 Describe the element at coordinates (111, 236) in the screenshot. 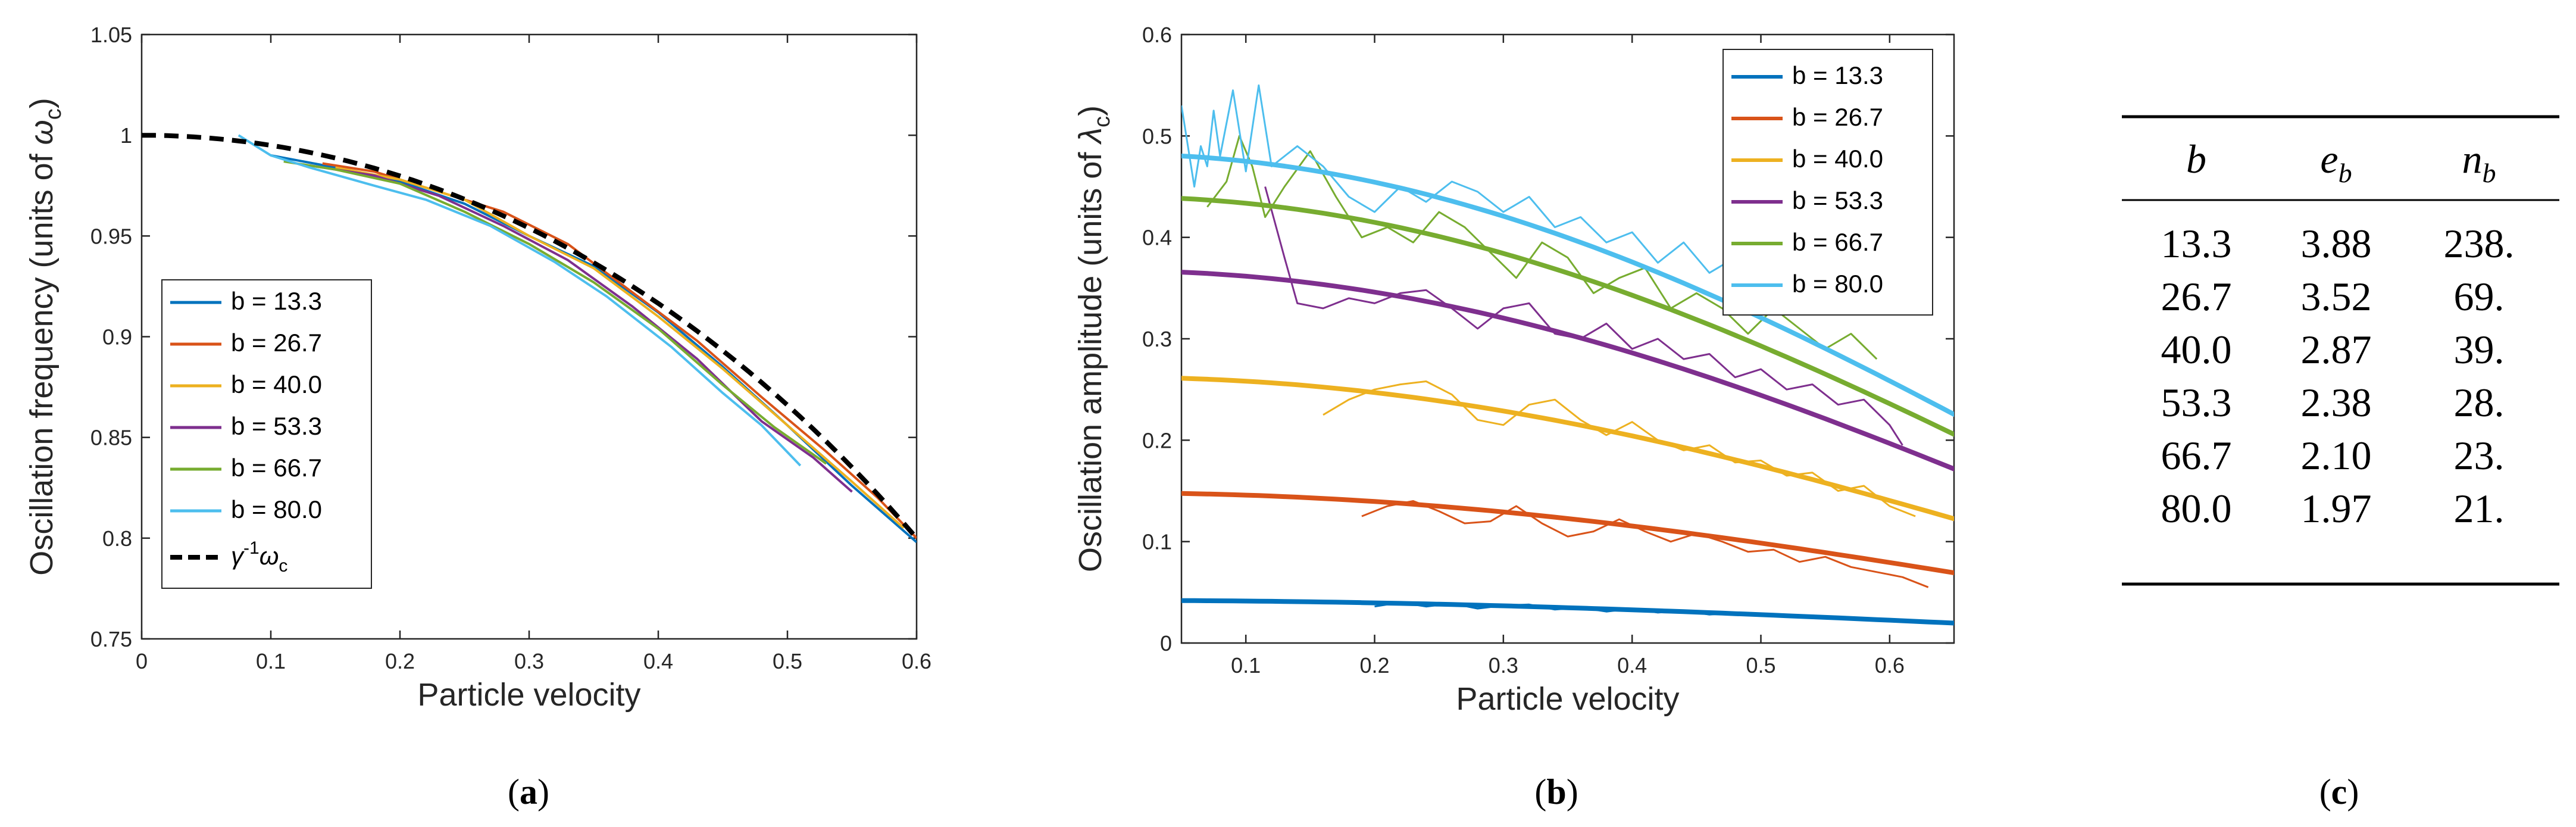

I see `y-tick-label: 0.95` at that location.